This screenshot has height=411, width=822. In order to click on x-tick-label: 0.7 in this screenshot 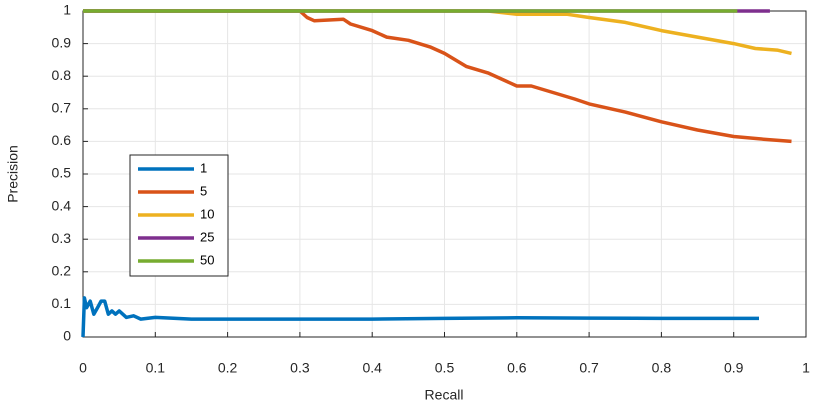, I will do `click(589, 368)`.